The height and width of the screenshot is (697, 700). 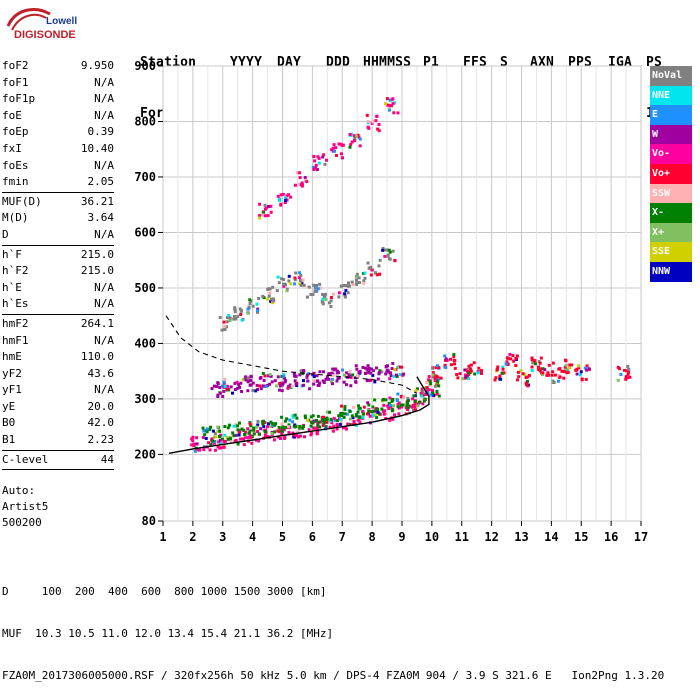 What do you see at coordinates (101, 182) in the screenshot?
I see `param-value: 2.05` at bounding box center [101, 182].